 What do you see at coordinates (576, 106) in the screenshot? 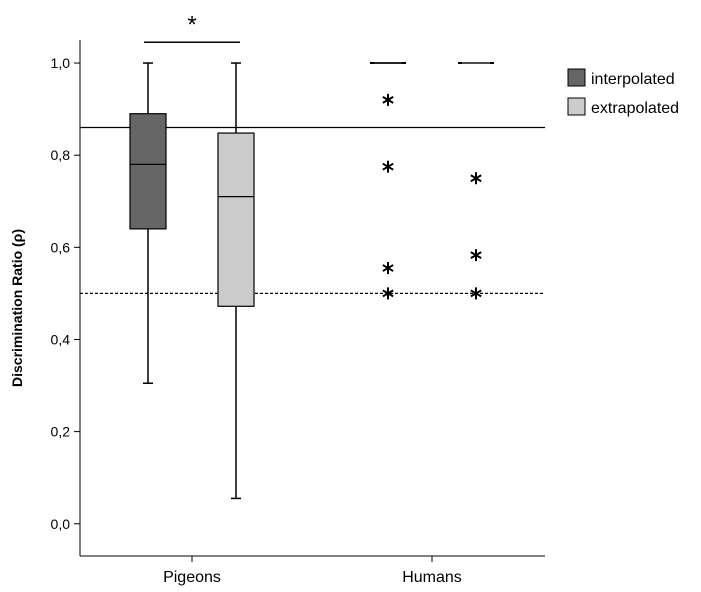
I see `legend-swatch-extrapolated` at bounding box center [576, 106].